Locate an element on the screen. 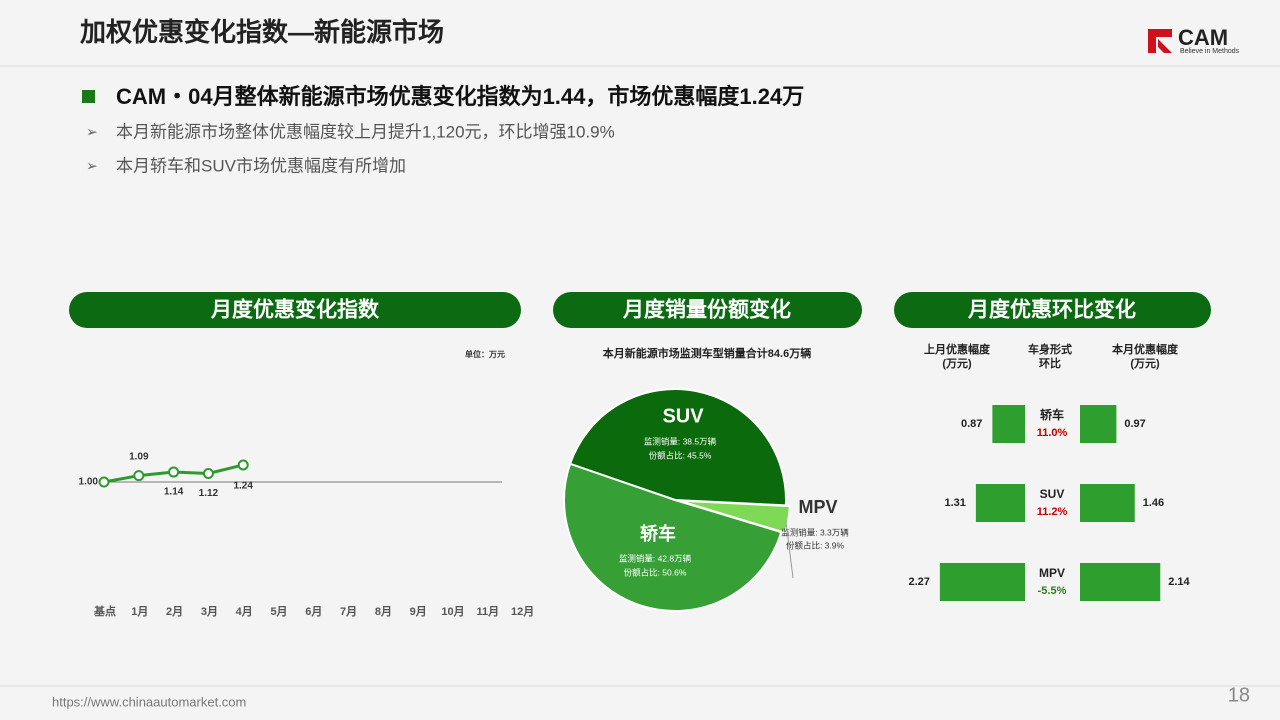 This screenshot has height=720, width=1280. bullet: 本月新能源市场整体优惠幅度较上月提升1,120元，环比增强10.9% is located at coordinates (365, 131).